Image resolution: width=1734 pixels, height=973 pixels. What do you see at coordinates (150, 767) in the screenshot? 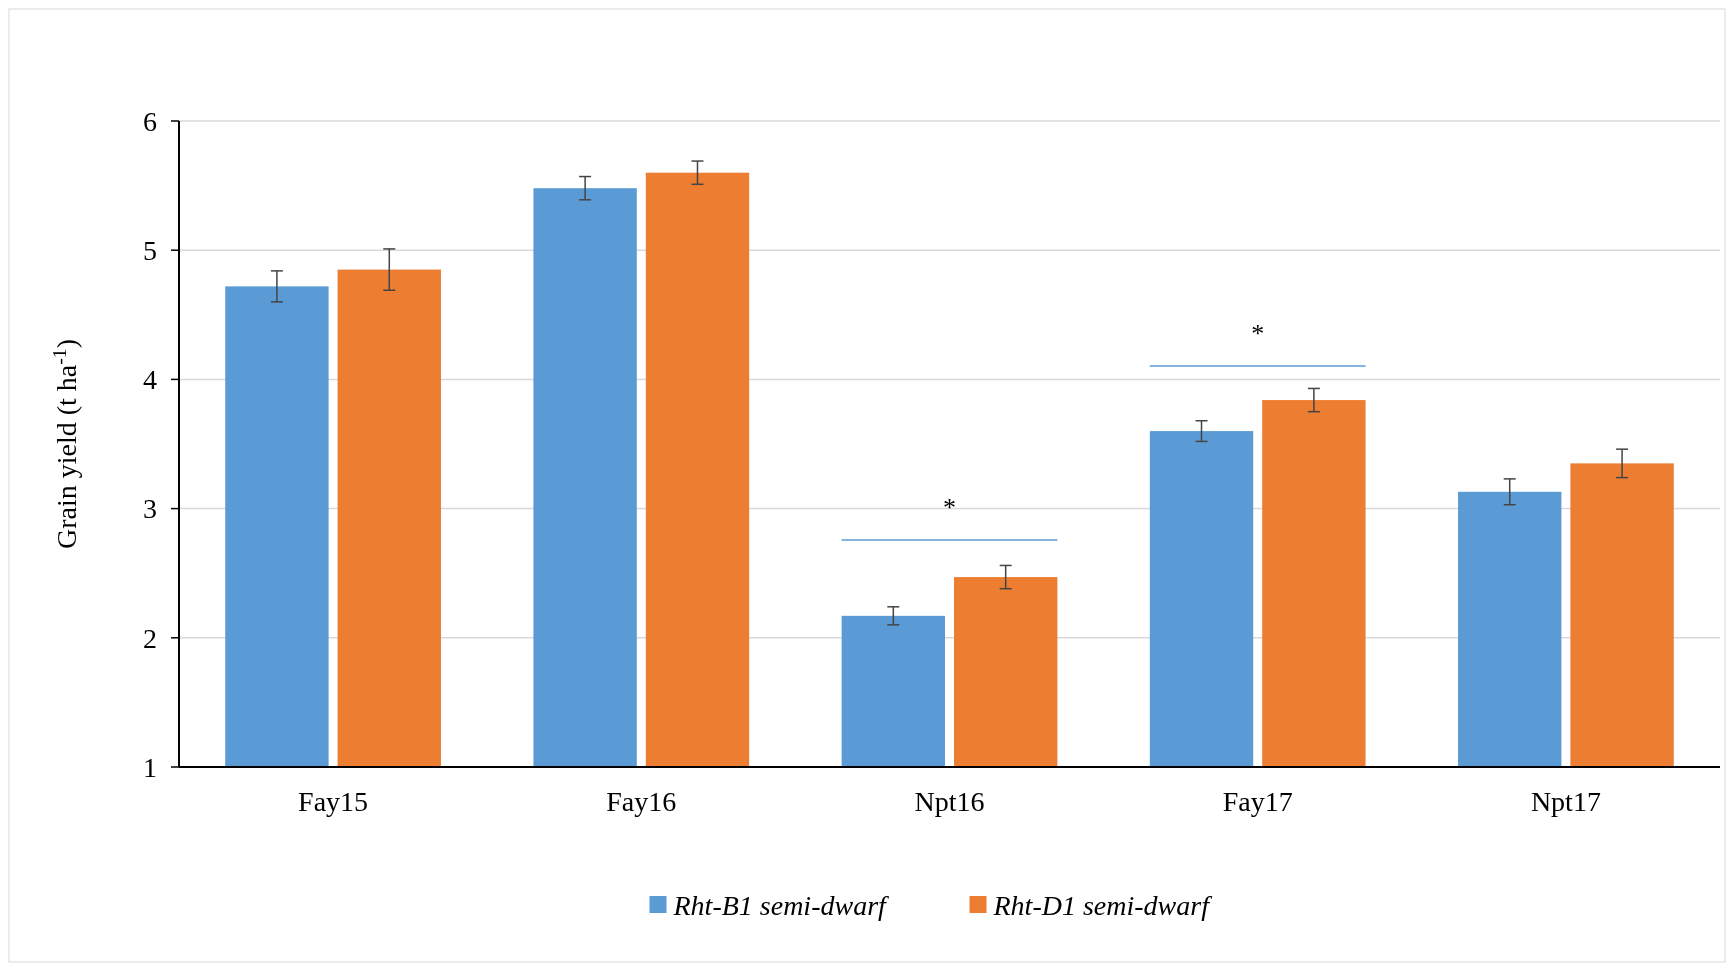
I see `y-tick-label: 1` at bounding box center [150, 767].